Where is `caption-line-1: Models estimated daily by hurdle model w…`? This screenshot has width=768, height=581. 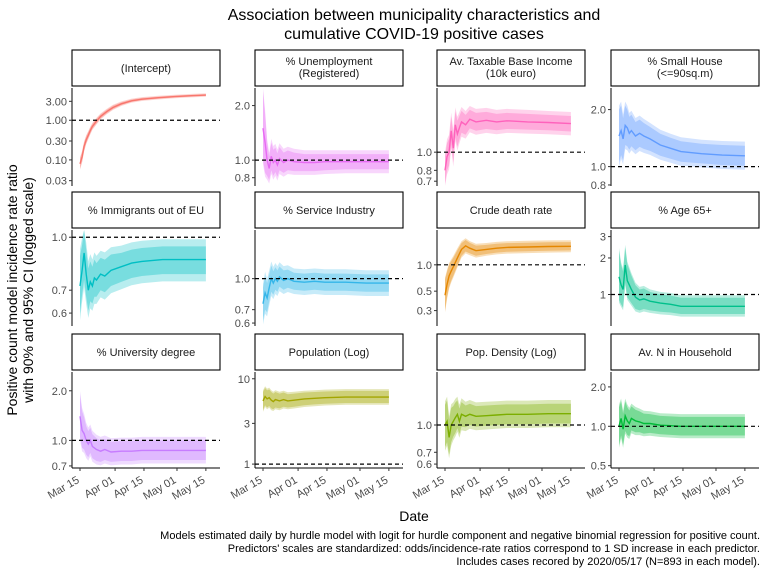 caption-line-1: Models estimated daily by hurdle model w… is located at coordinates (460, 536).